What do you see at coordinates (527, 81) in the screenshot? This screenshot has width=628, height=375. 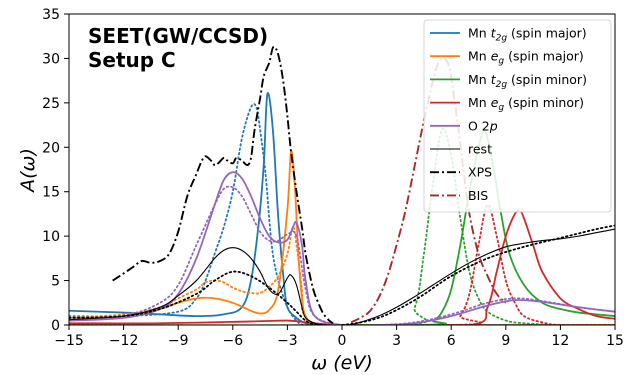 I see `legend-label: Mn t2g (spin minor)` at bounding box center [527, 81].